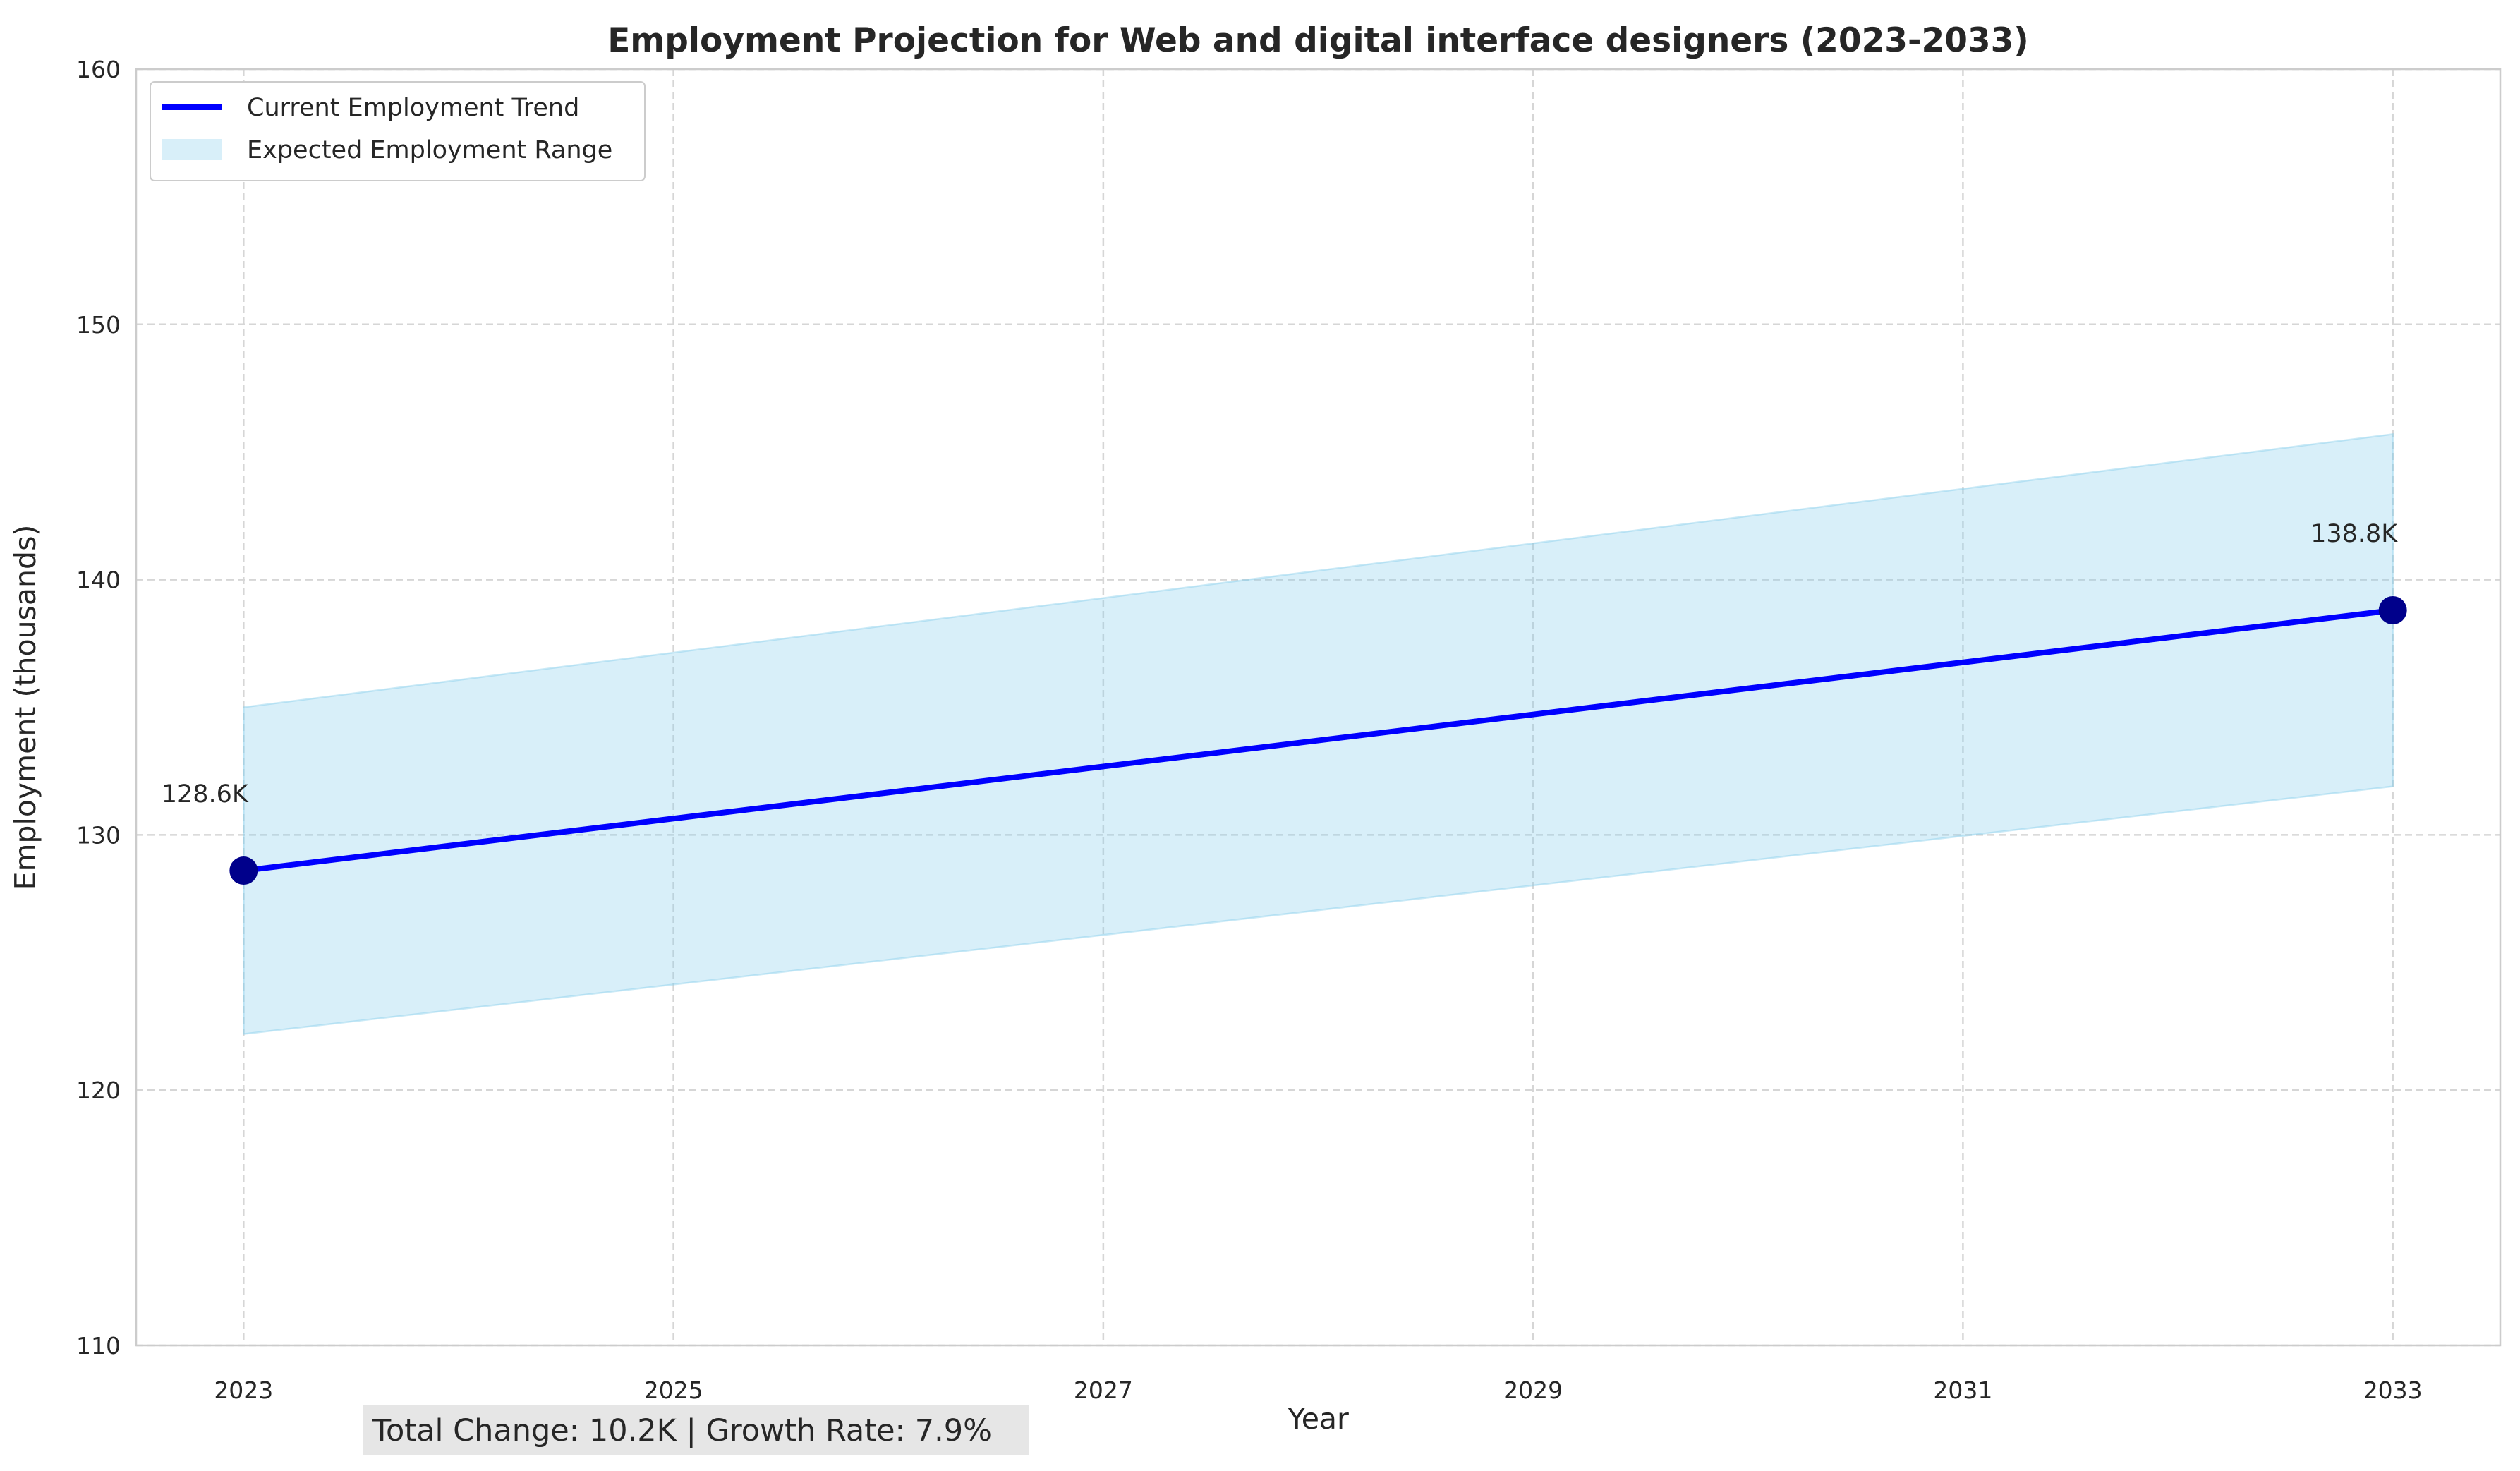 This screenshot has height=1471, width=2520. Describe the element at coordinates (25, 707) in the screenshot. I see `y-axis-label: Employment (thousands)` at that location.